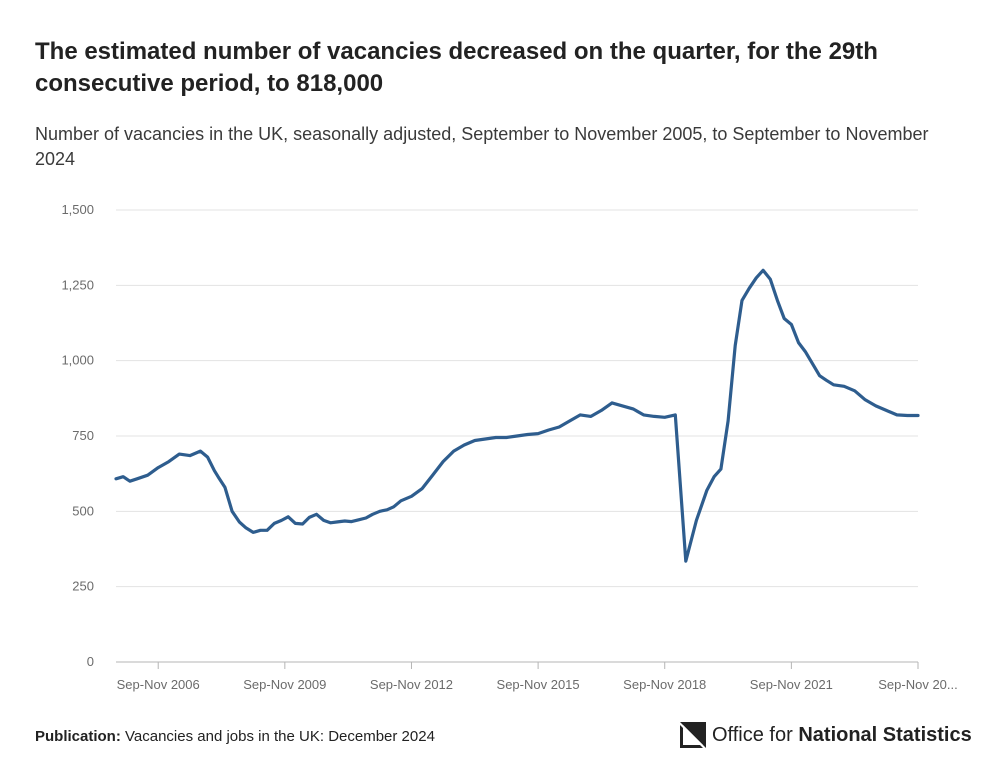 The image size is (1002, 777). Describe the element at coordinates (284, 684) in the screenshot. I see `x-tick-label: Sep-Nov 2009` at that location.